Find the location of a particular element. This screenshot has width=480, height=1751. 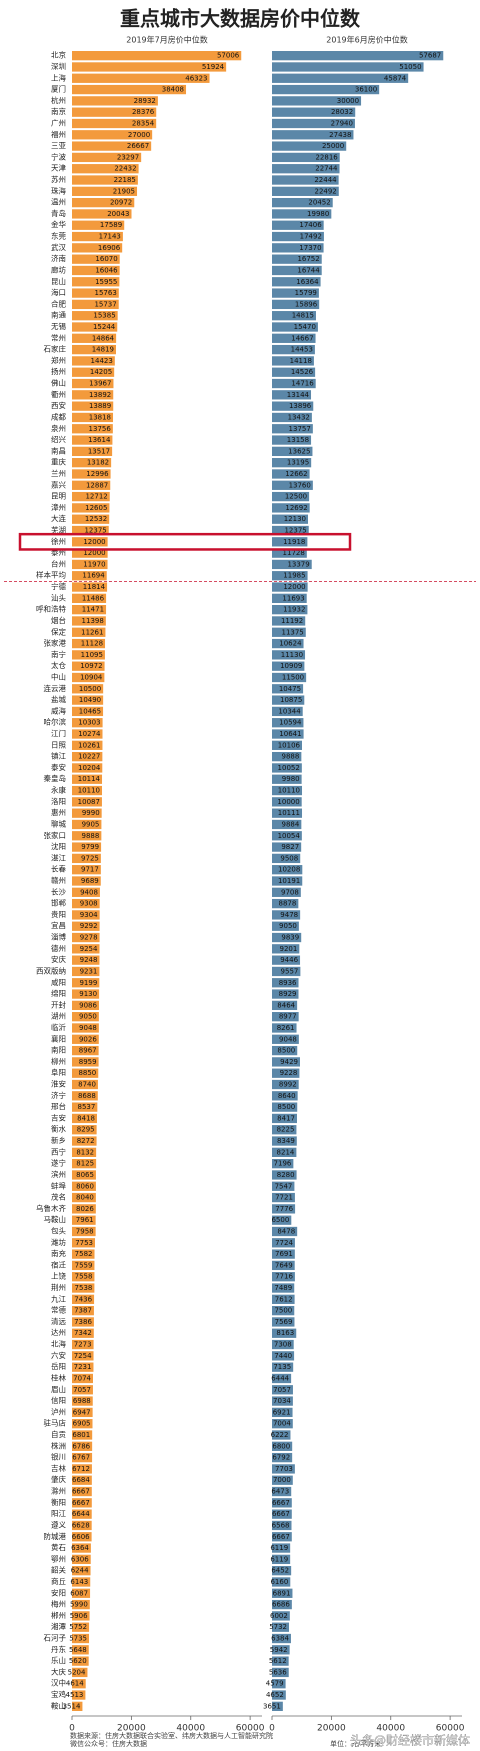

category-label: 汉中 is located at coordinates (58, 1683).